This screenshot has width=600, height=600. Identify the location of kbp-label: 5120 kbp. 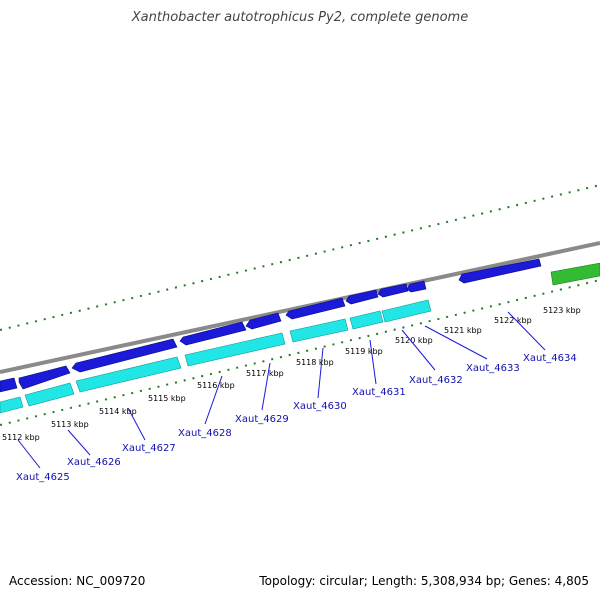
(414, 340).